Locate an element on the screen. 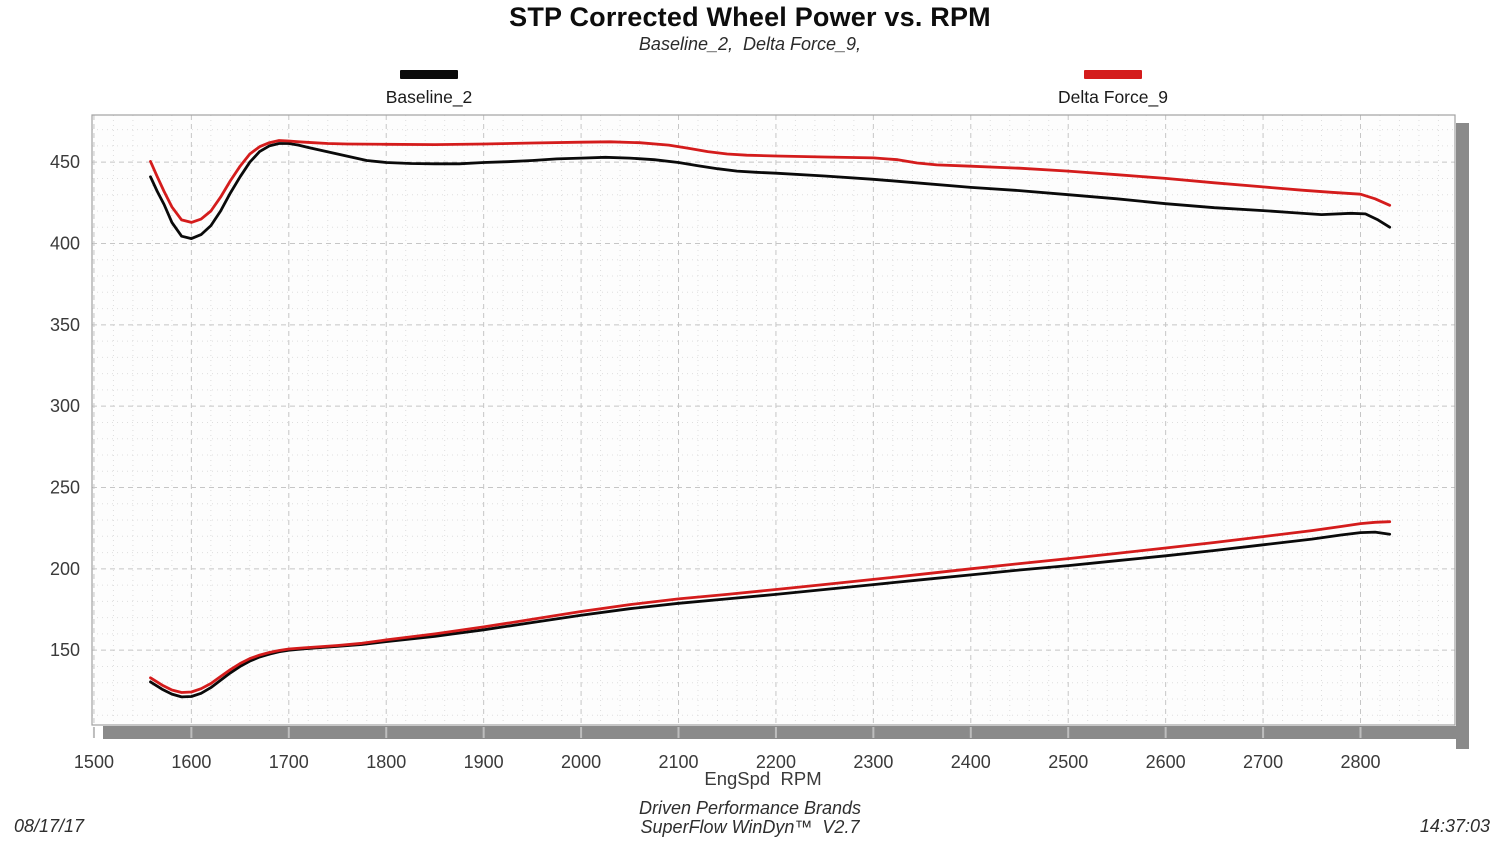 Image resolution: width=1500 pixels, height=844 pixels. x-tick-label: 1900 is located at coordinates (484, 762).